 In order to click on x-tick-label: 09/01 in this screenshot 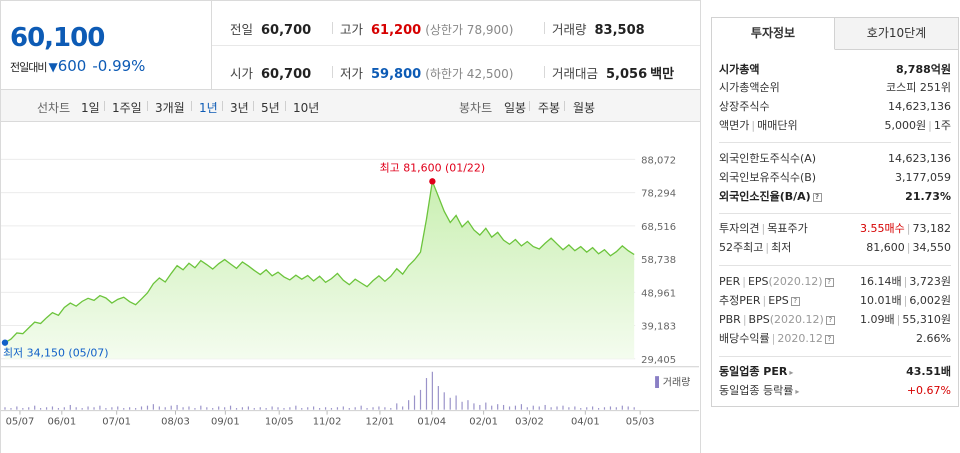, I will do `click(225, 422)`.